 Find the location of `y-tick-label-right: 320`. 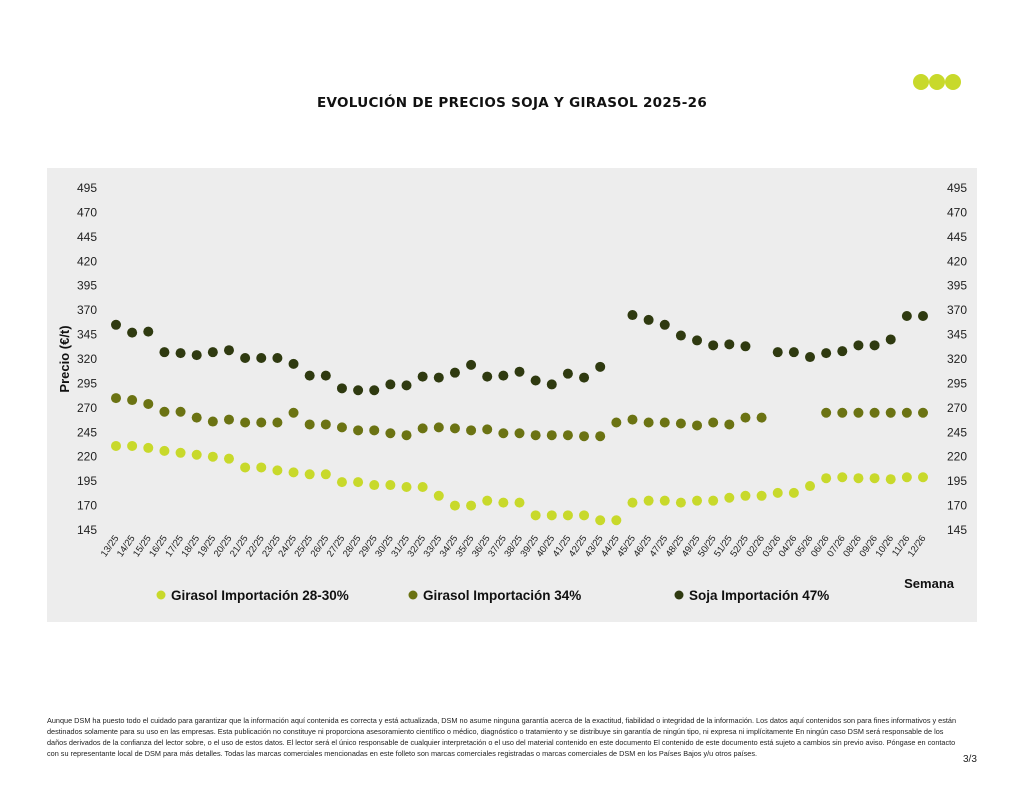

y-tick-label-right: 320 is located at coordinates (957, 359).